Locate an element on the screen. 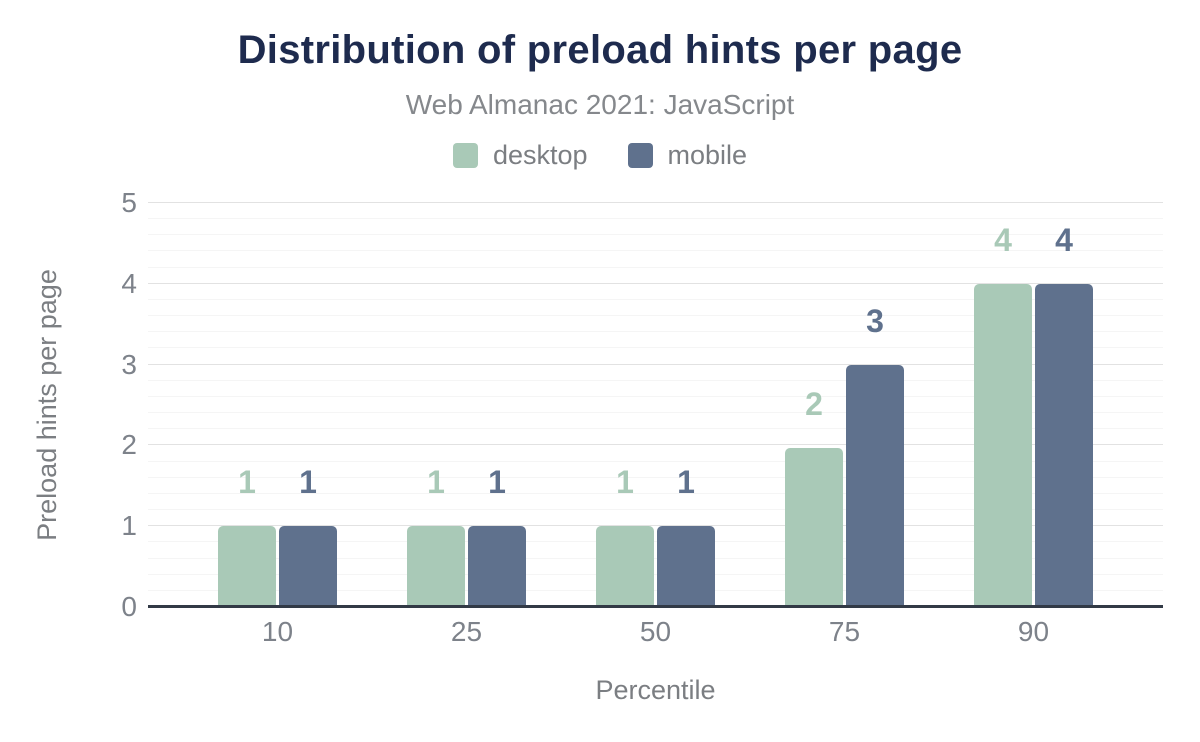  bar-mobile-p90 is located at coordinates (1064, 445).